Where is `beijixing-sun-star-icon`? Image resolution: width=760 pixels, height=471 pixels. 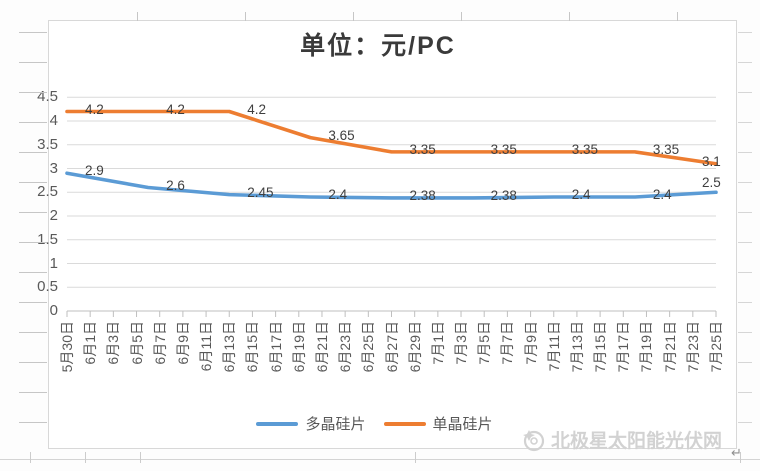
beijixing-sun-star-icon is located at coordinates (534, 440).